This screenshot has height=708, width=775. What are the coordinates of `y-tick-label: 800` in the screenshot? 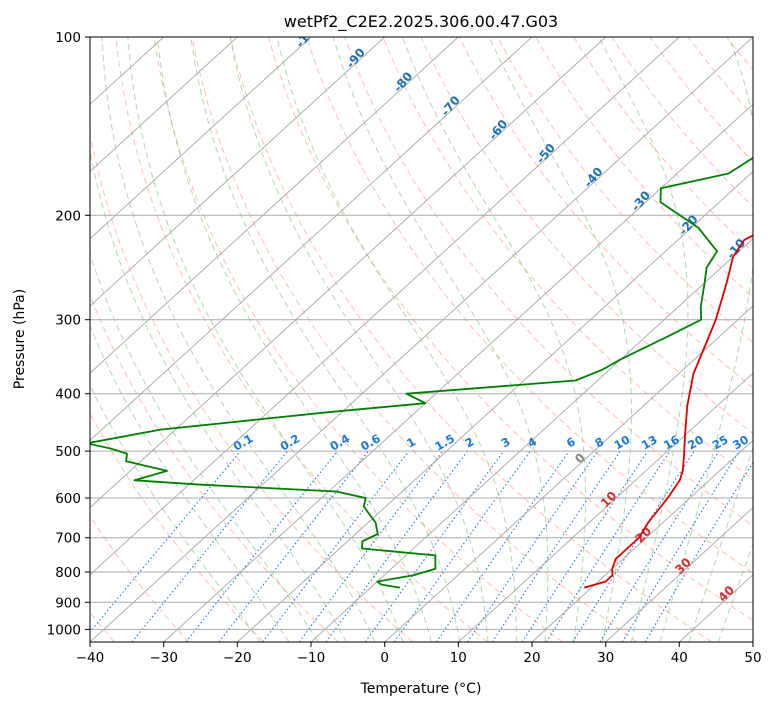 It's located at (68, 573).